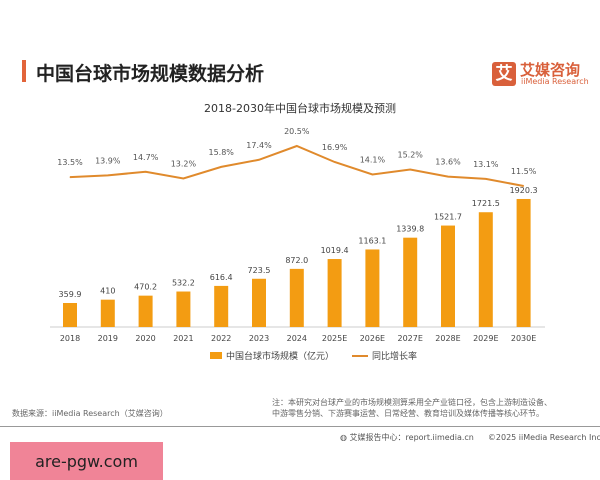 This screenshot has width=600, height=480. What do you see at coordinates (216, 355) in the screenshot?
I see `legend-swatch-bar` at bounding box center [216, 355].